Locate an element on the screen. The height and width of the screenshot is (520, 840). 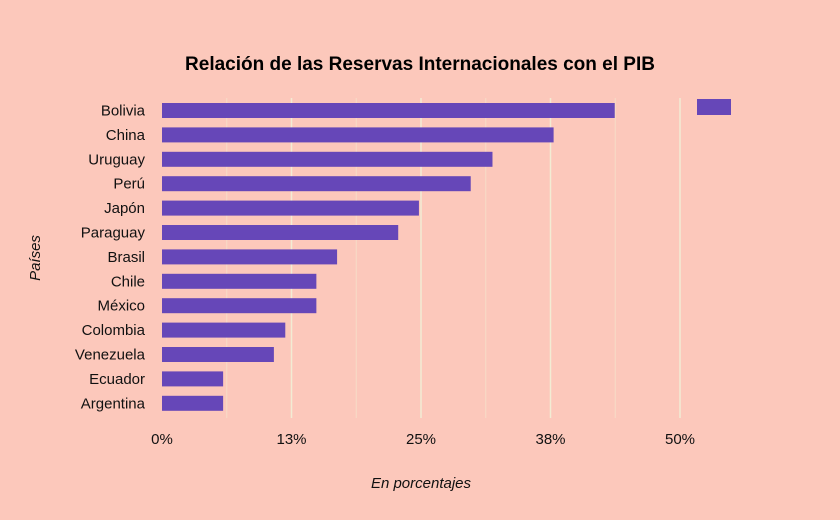
category-label: Paraguay is located at coordinates (113, 233).